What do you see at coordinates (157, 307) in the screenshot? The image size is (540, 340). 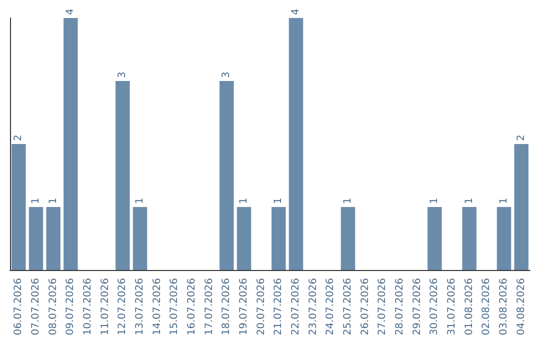 I see `x-tick-label: 14.07.2026` at bounding box center [157, 307].